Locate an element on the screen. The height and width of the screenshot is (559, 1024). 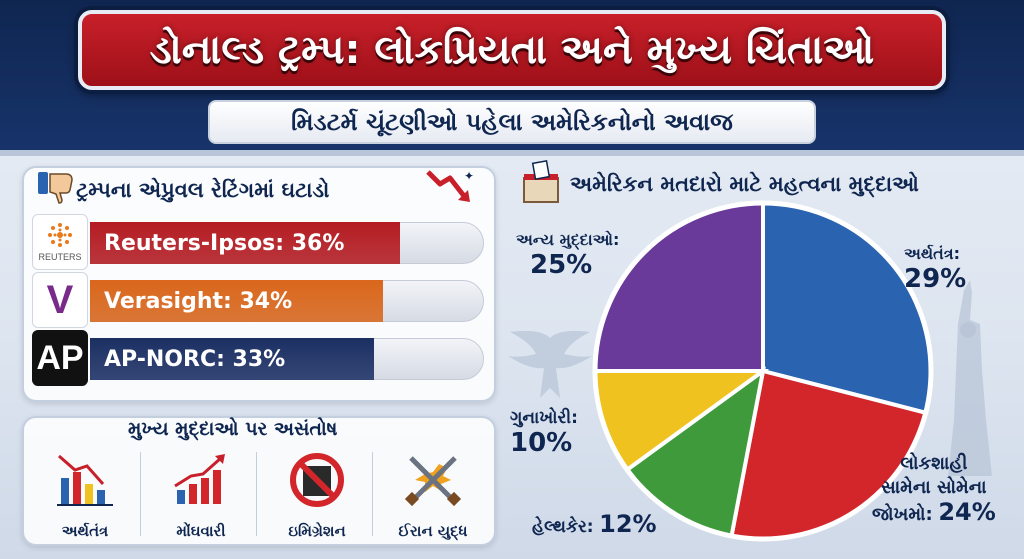
verasight-logo-text: V is located at coordinates (60, 299).